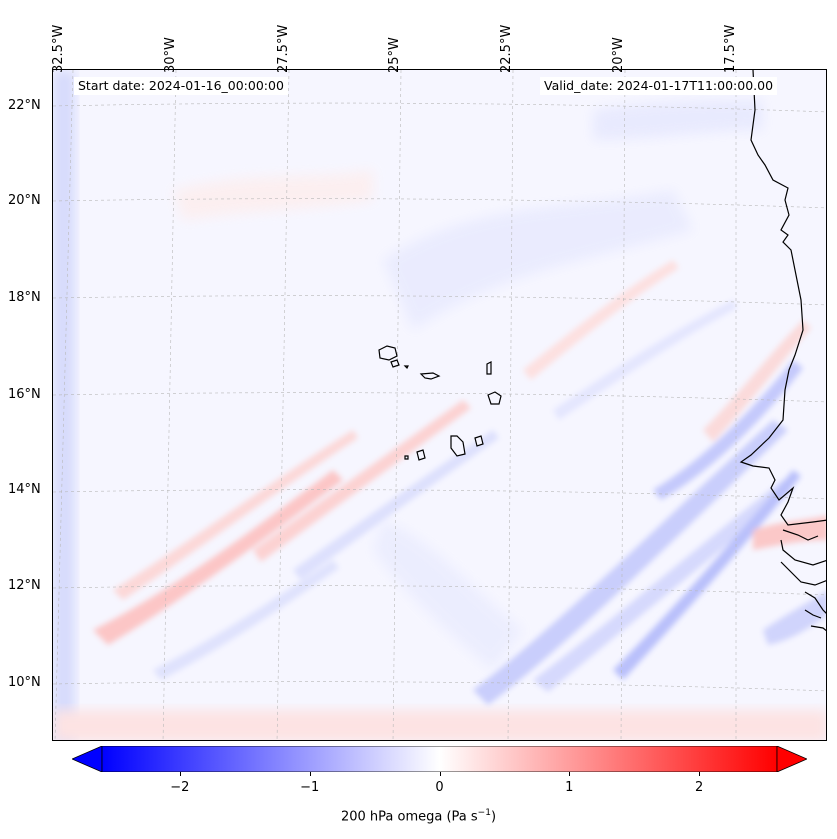 The width and height of the screenshot is (837, 839). Describe the element at coordinates (180, 787) in the screenshot. I see `colorbar-tick-label: −2` at that location.